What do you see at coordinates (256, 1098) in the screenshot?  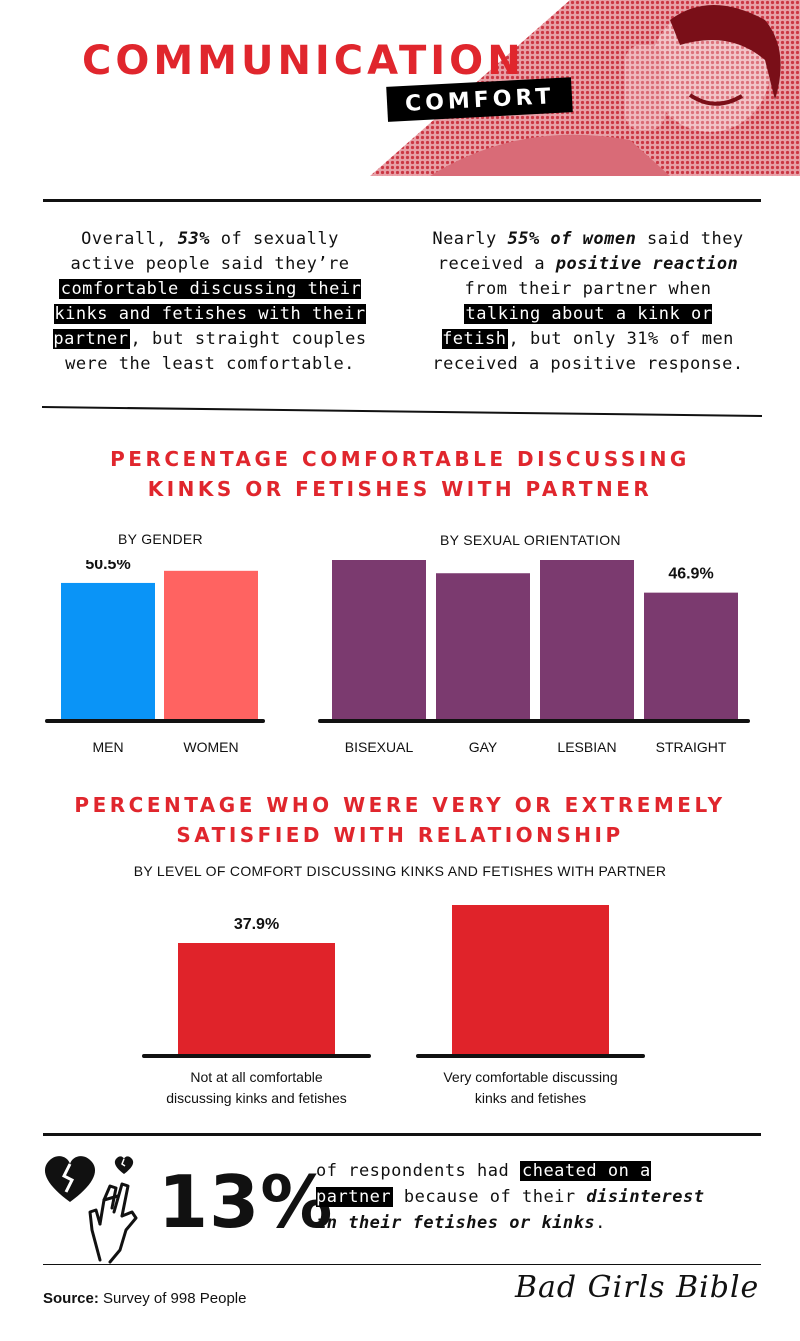 I see `category-label-0-1: discussing kinks and fetishes` at bounding box center [256, 1098].